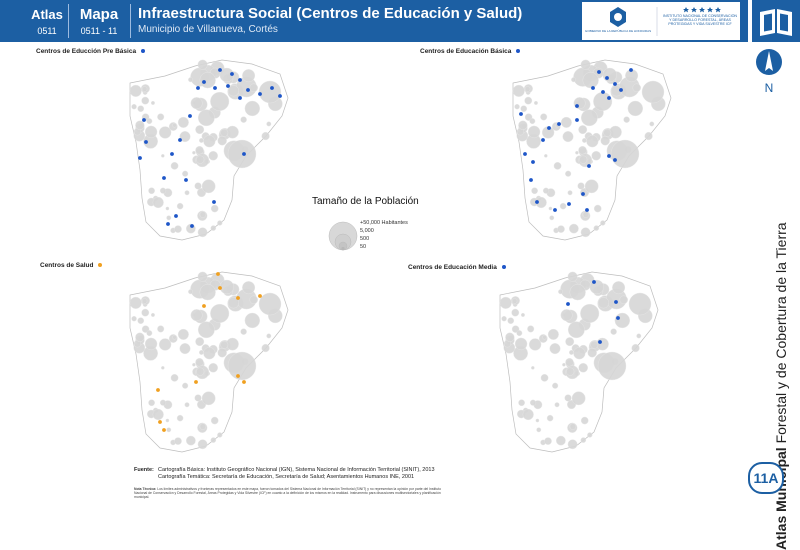 This screenshot has height=550, width=800. I want to click on legend-label-5000: 5,000, so click(367, 231).